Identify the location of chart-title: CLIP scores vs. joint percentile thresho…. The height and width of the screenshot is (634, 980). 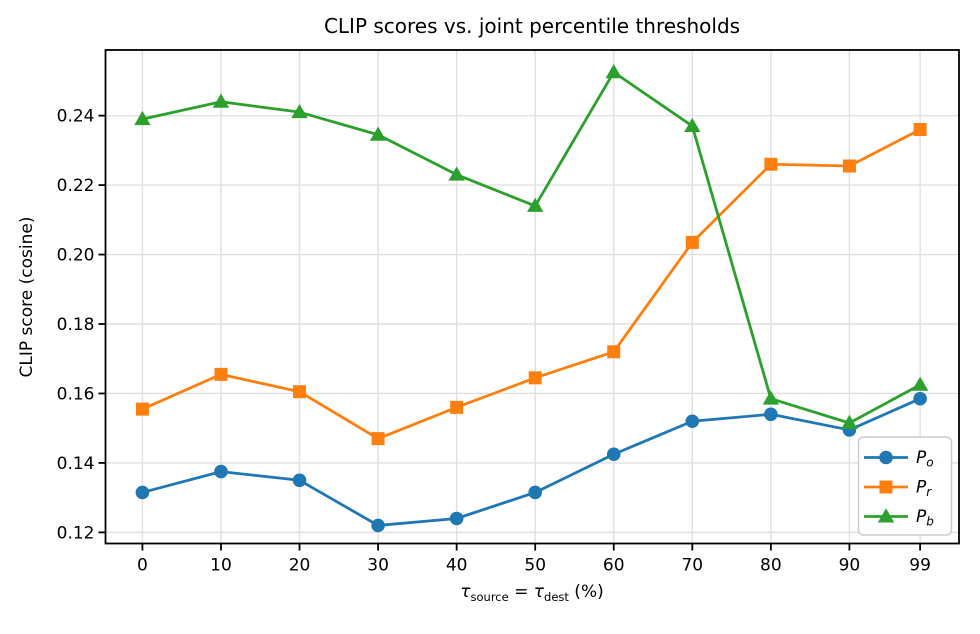
(532, 26).